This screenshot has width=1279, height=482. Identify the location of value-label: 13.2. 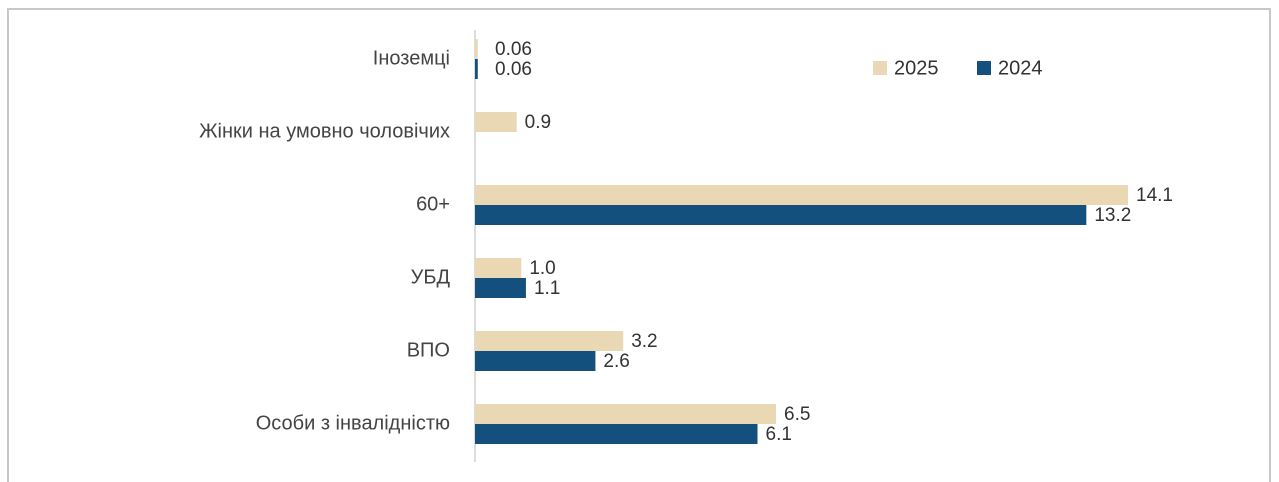
(1112, 215).